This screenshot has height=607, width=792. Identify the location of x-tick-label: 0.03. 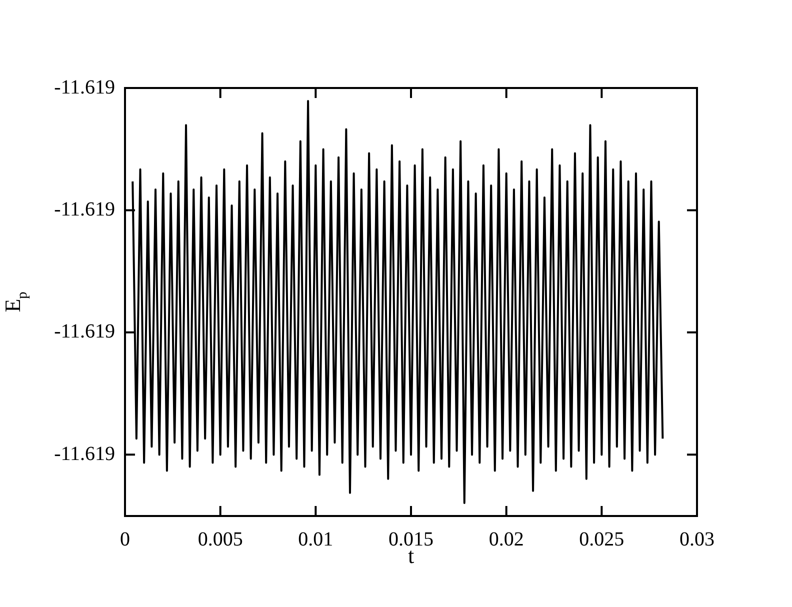
(697, 539).